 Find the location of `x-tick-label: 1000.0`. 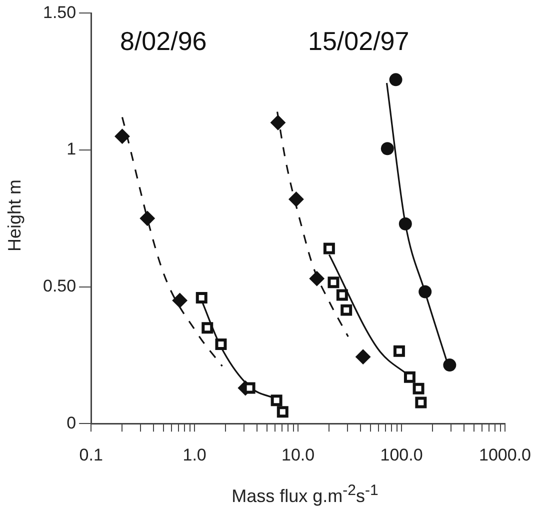

x-tick-label: 1000.0 is located at coordinates (505, 454).